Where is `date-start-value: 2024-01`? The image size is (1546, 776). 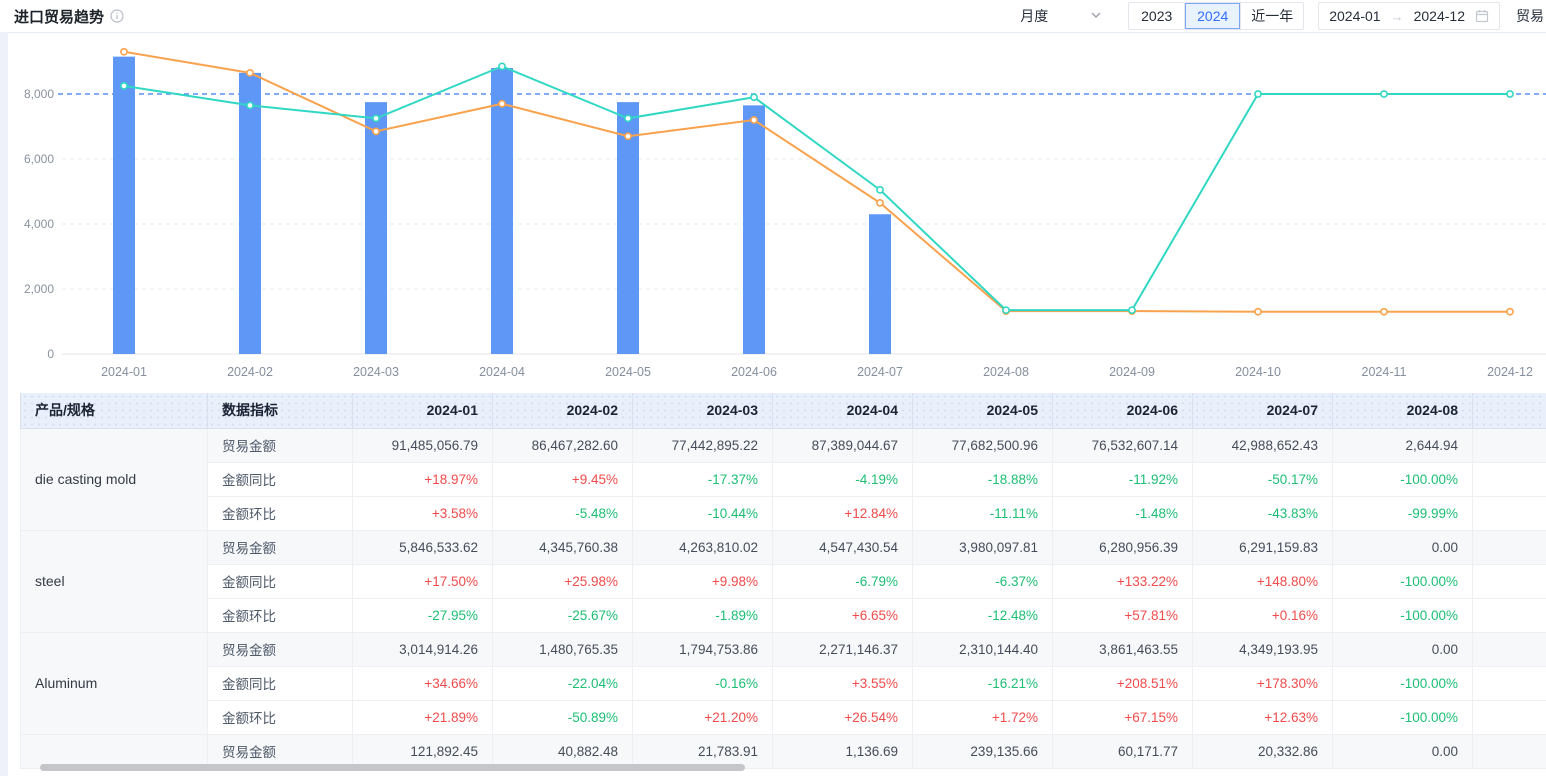
date-start-value: 2024-01 is located at coordinates (1355, 16).